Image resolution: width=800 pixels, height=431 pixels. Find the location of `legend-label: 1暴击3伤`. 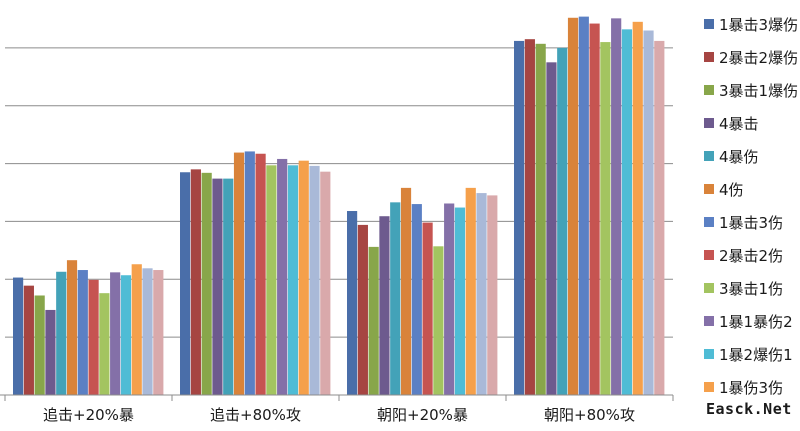

legend-label: 1暴击3伤 is located at coordinates (751, 223).